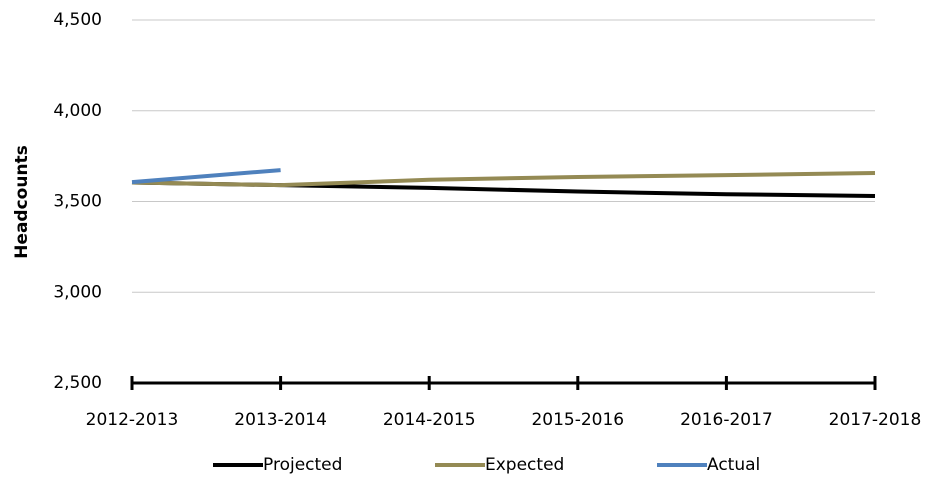  I want to click on y-tick-label: 3,000, so click(77, 292).